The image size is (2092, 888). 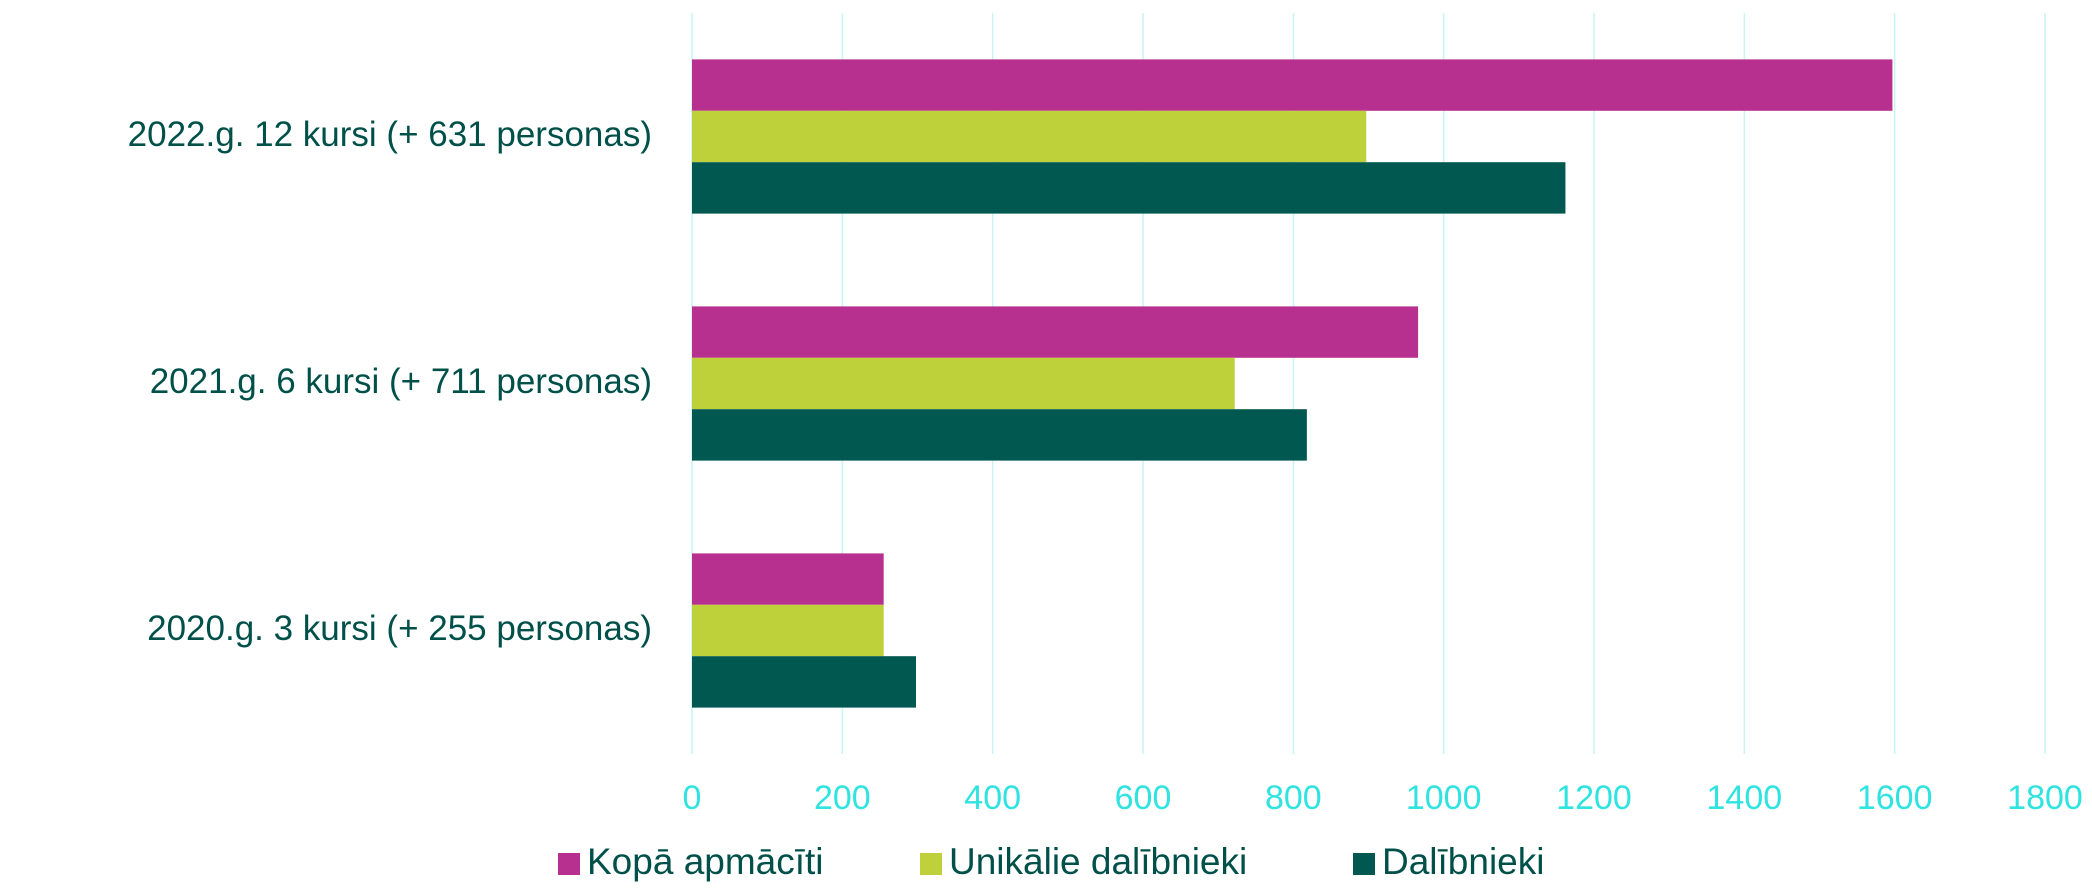 I want to click on x-tick-label: 0, so click(x=692, y=798).